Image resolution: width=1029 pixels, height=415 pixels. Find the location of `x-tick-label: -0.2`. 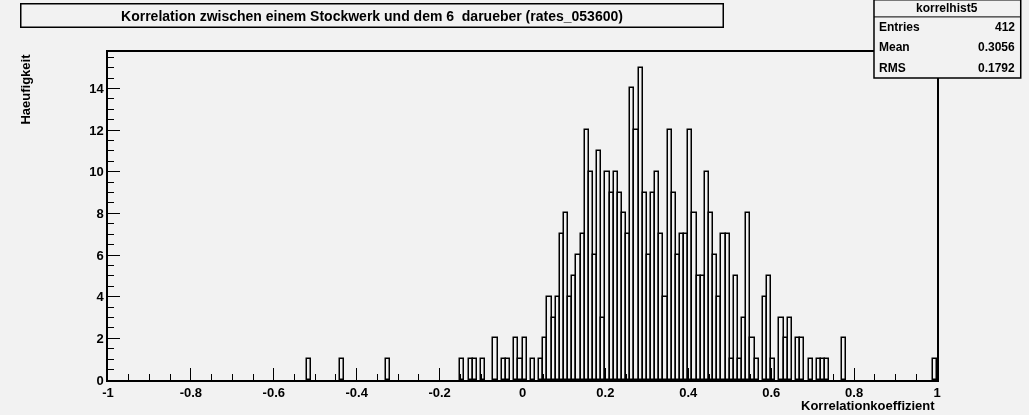

x-tick-label: -0.2 is located at coordinates (439, 393).